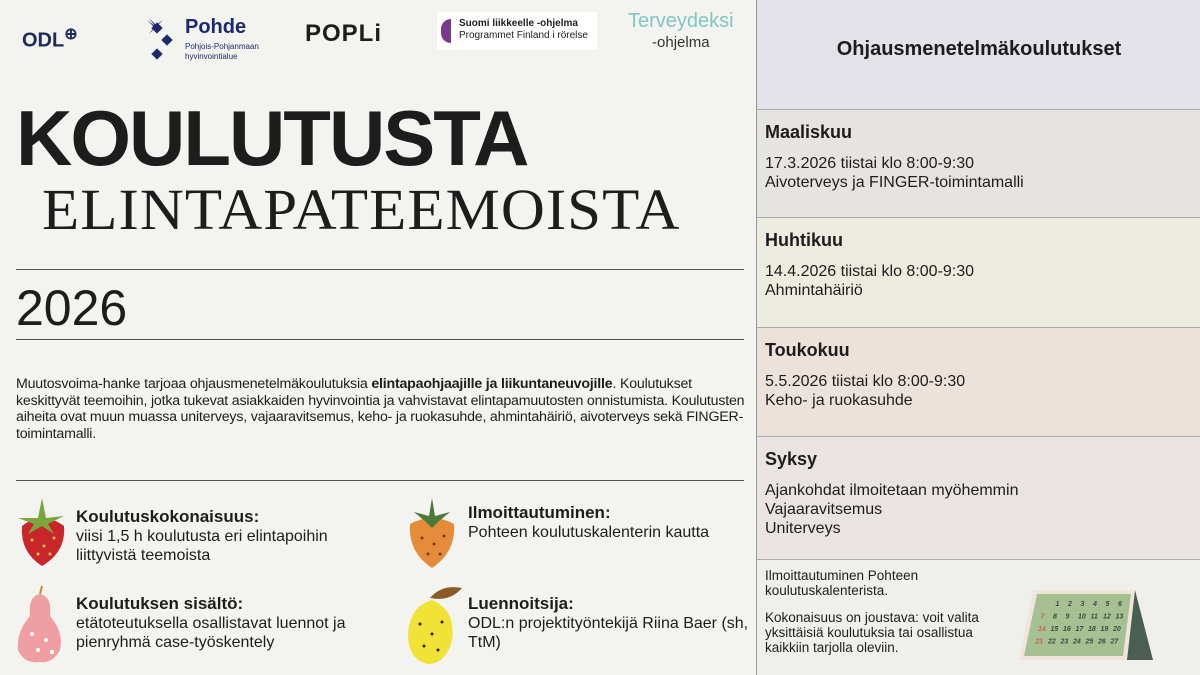 This screenshot has width=1200, height=675. Describe the element at coordinates (1094, 604) in the screenshot. I see `calendar-day: 4` at that location.